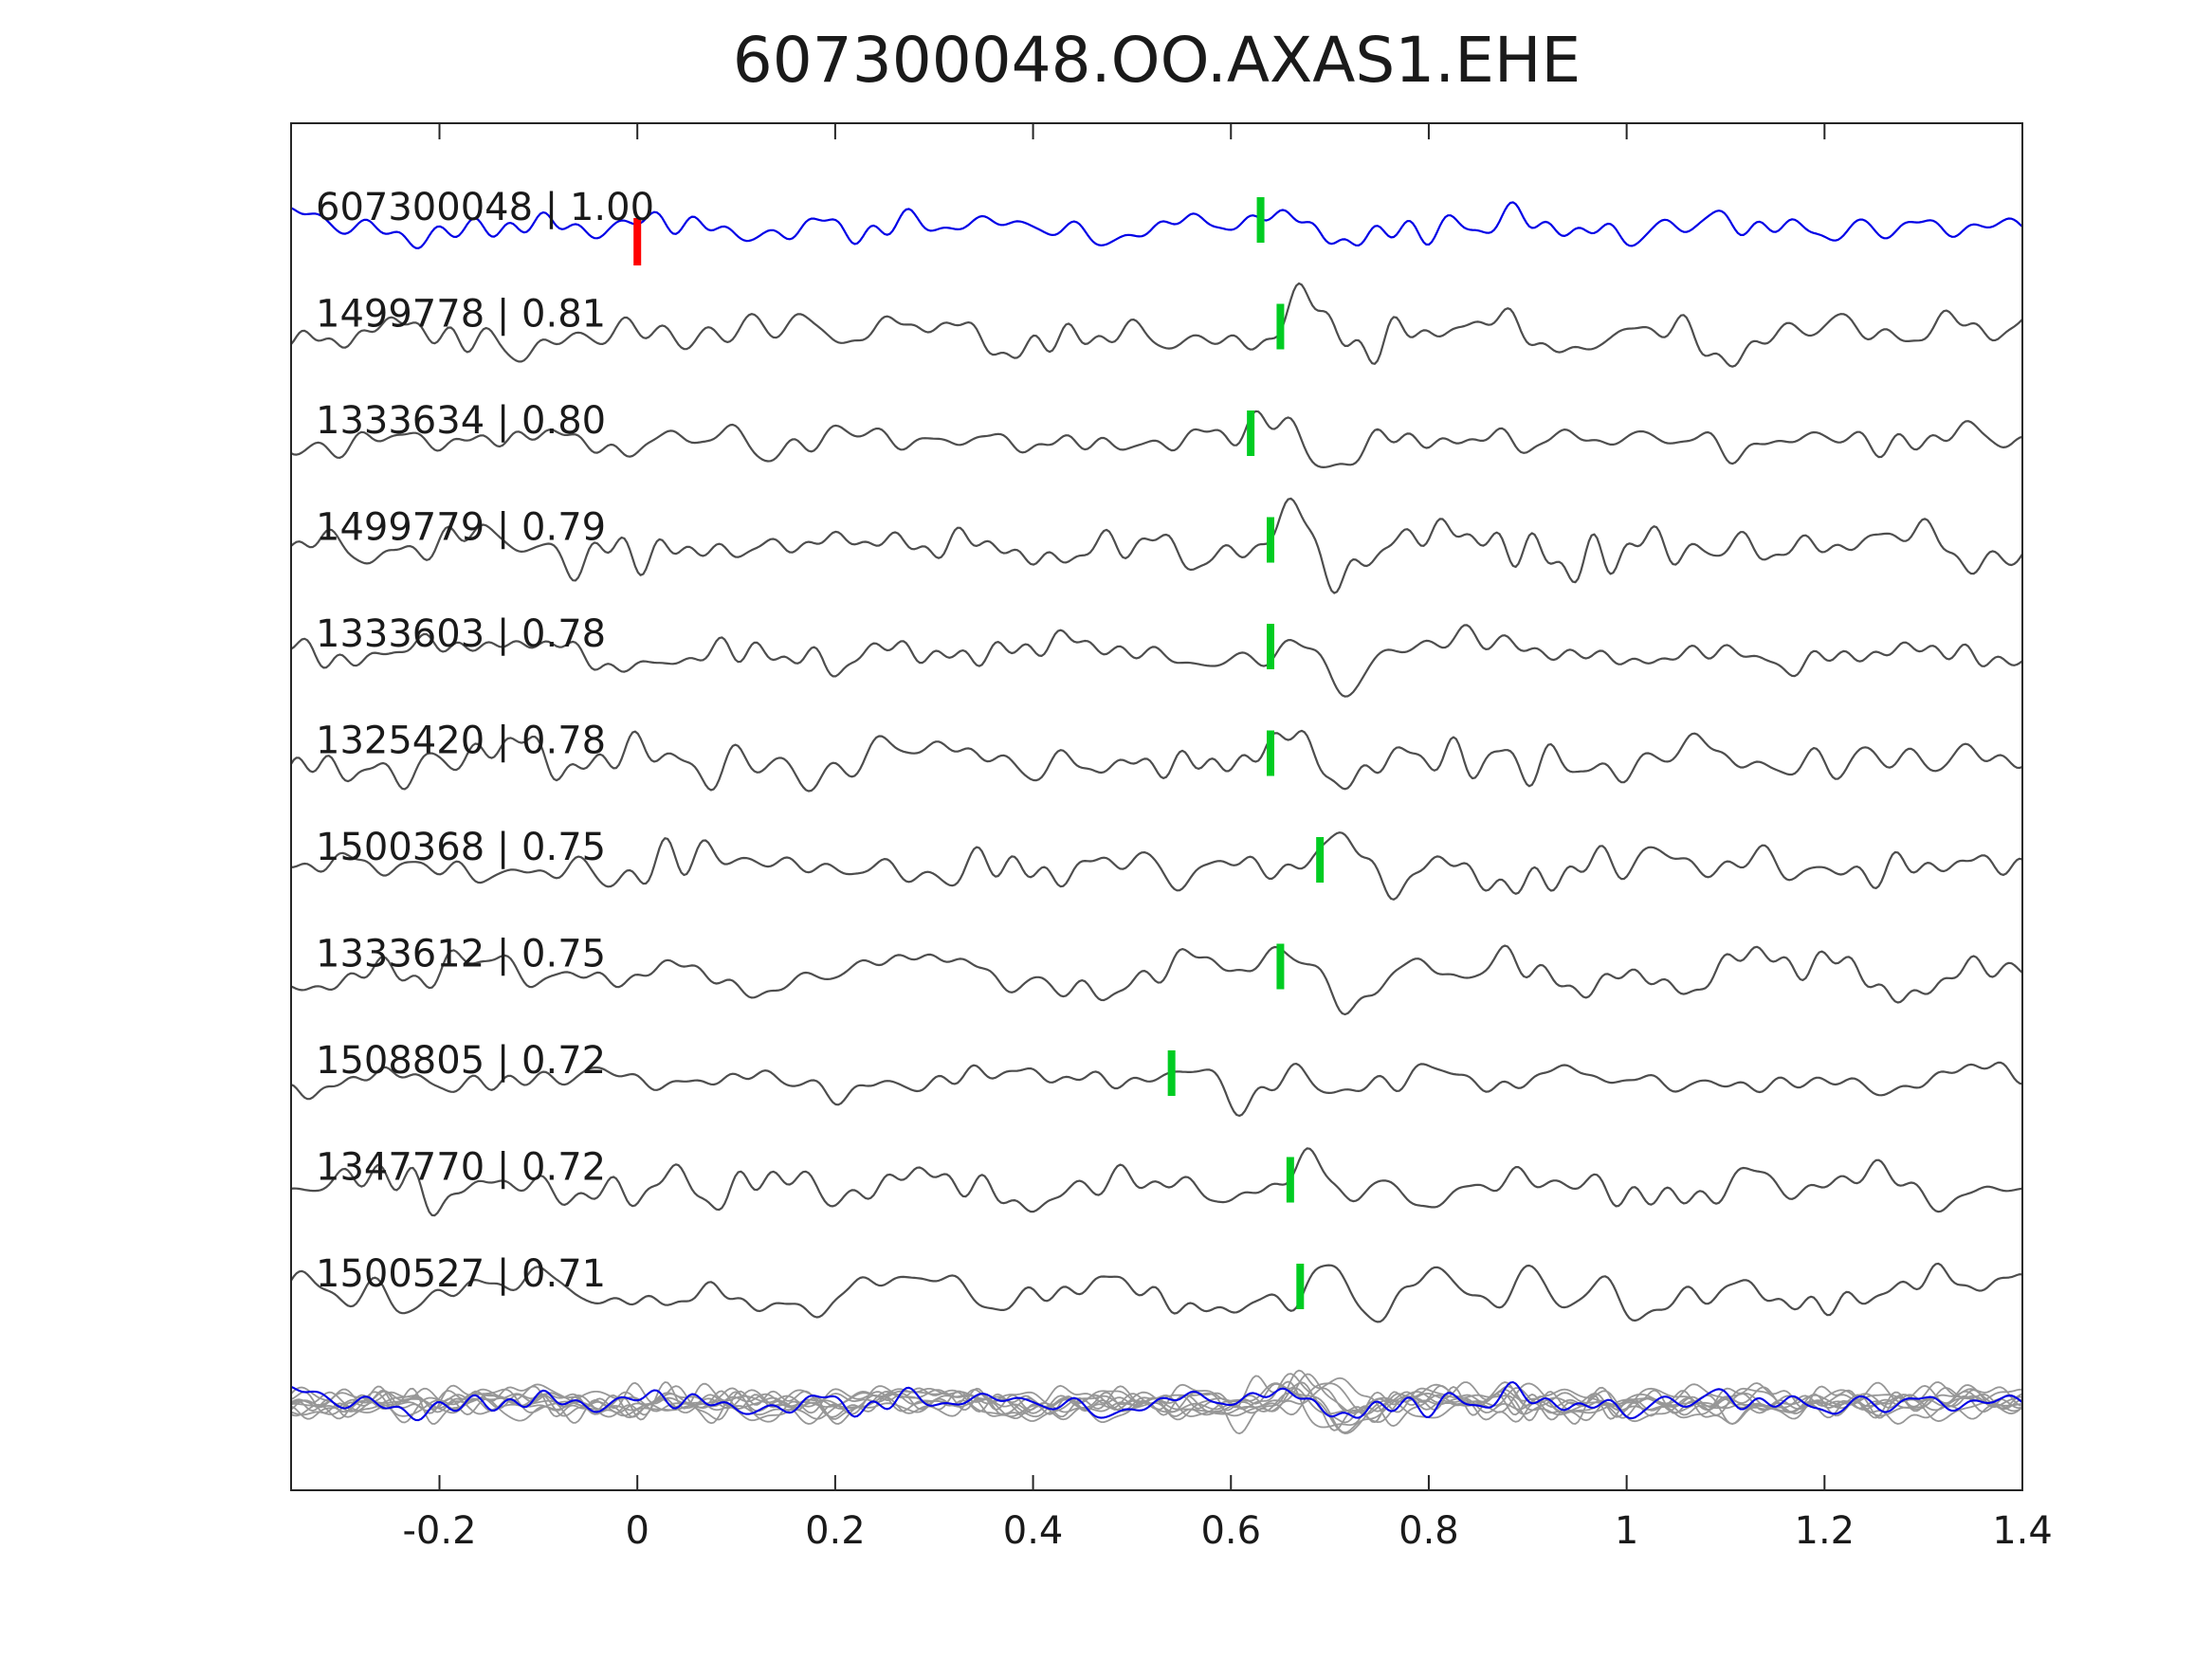 This screenshot has height=1659, width=2212. What do you see at coordinates (2022, 1531) in the screenshot?
I see `x-tick-label: 1.4` at bounding box center [2022, 1531].